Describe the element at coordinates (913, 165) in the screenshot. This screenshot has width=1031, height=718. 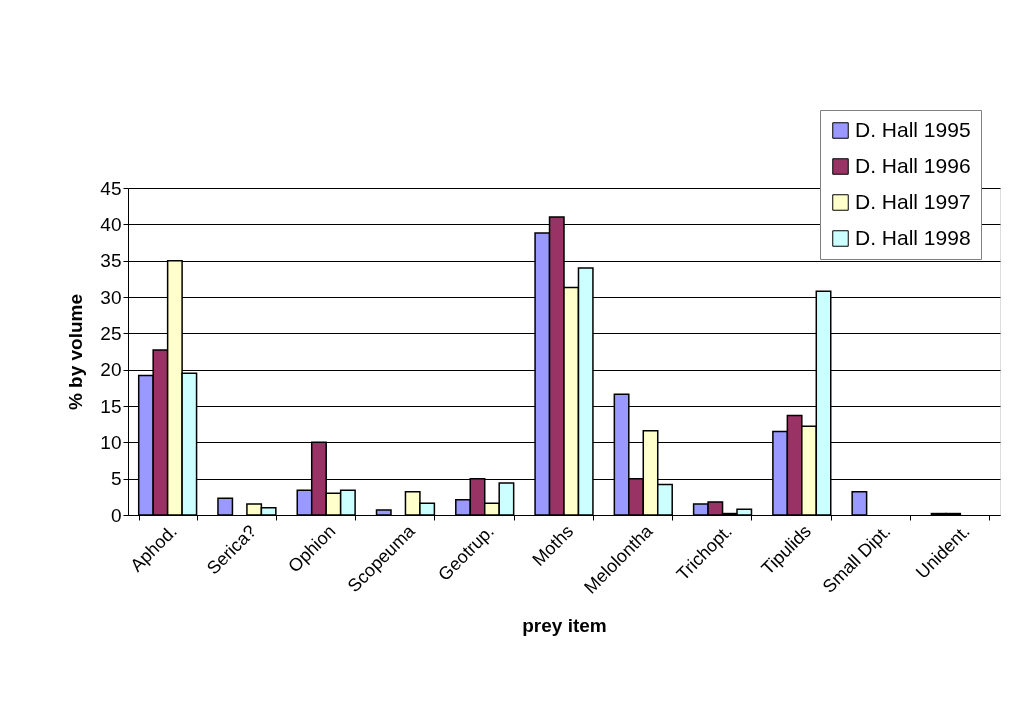
I see `legend-label: D. Hall 1996` at that location.